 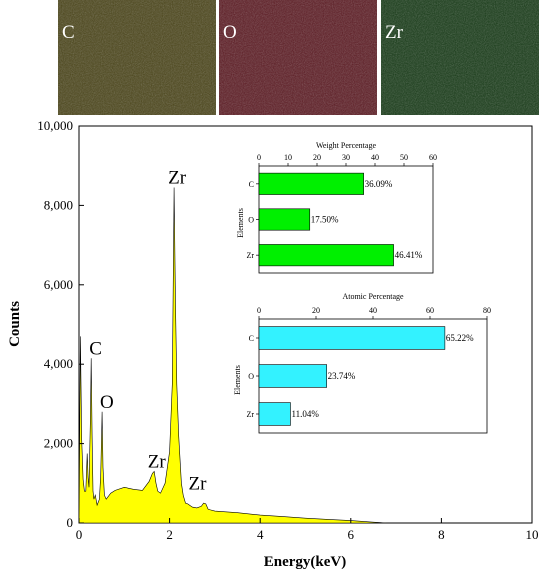 What do you see at coordinates (95, 348) in the screenshot?
I see `peak-label: C` at bounding box center [95, 348].